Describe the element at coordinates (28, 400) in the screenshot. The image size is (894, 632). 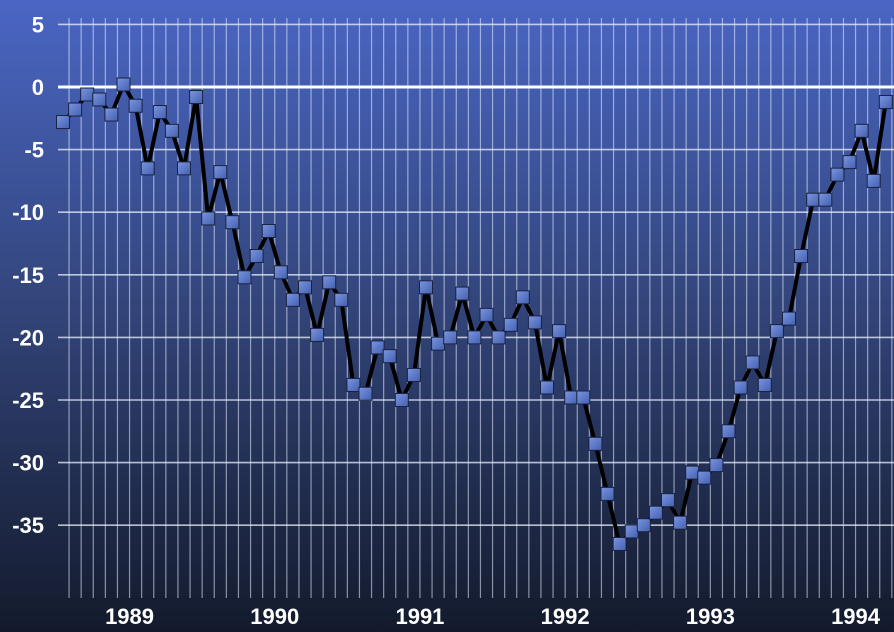
I see `y-tick-label: -25` at that location.